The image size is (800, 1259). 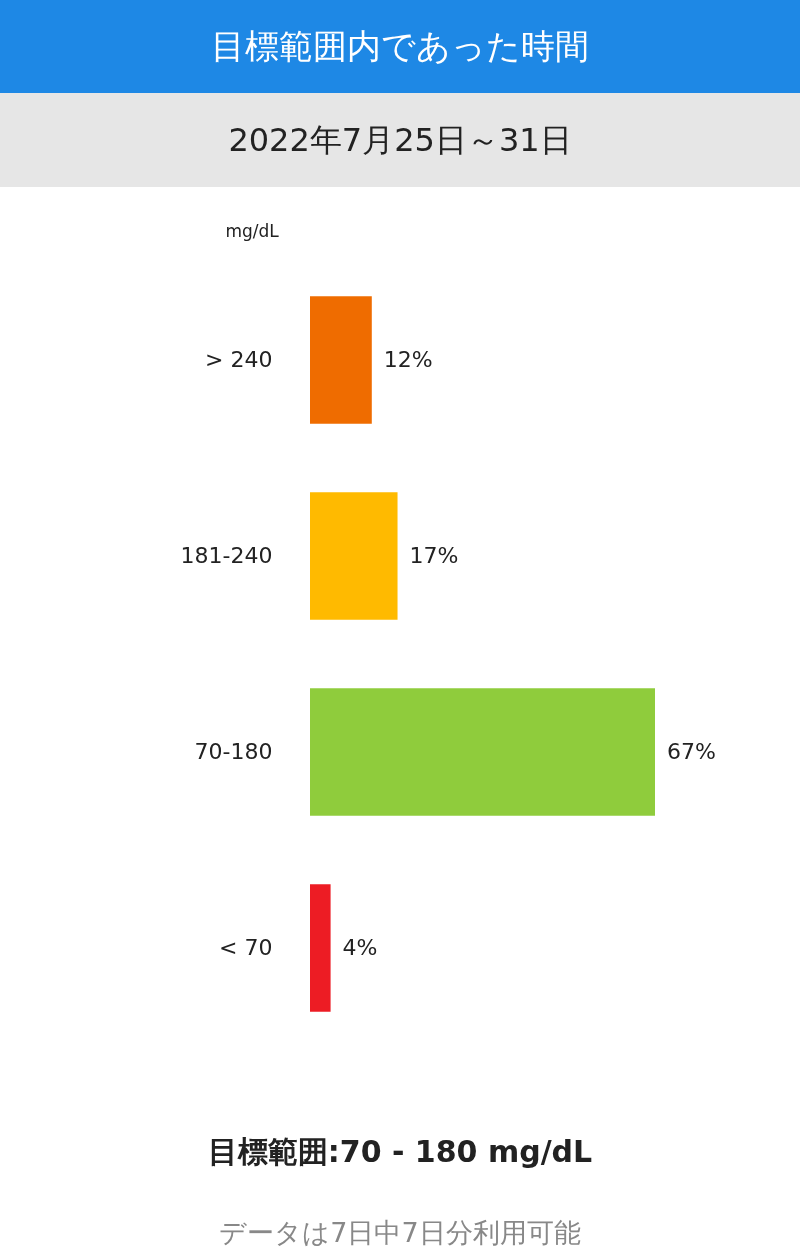 What do you see at coordinates (226, 555) in the screenshot?
I see `y-tick-label: 181-240` at bounding box center [226, 555].